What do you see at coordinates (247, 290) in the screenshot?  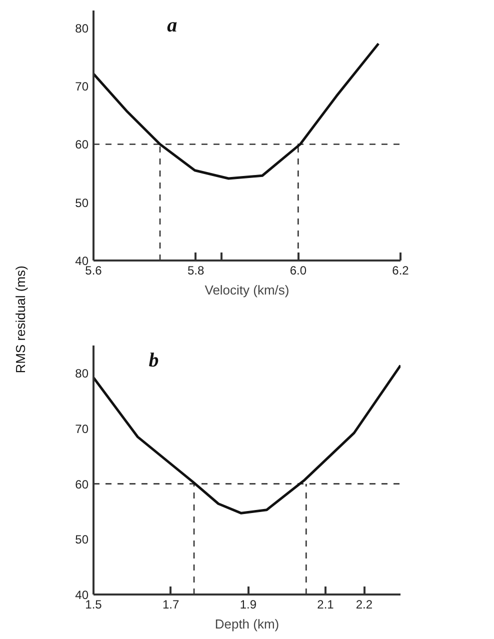 I see `x-axis-title: Velocity (km/s)` at bounding box center [247, 290].